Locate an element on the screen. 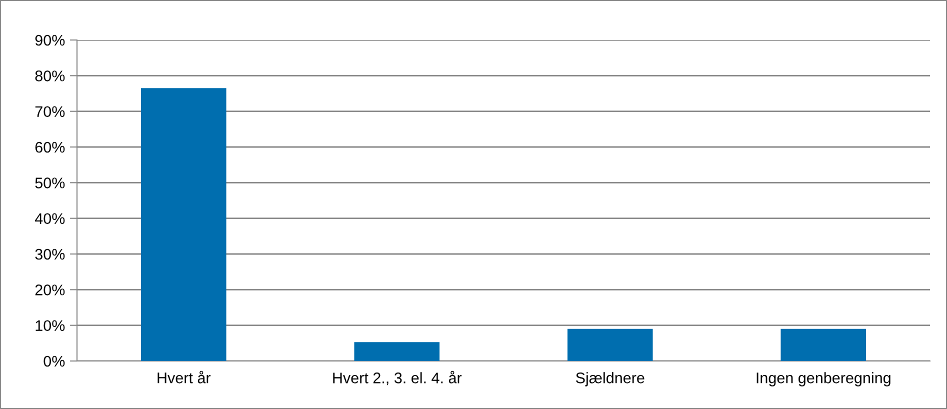 The image size is (947, 409). x-tick-label: Hvert år is located at coordinates (184, 377).